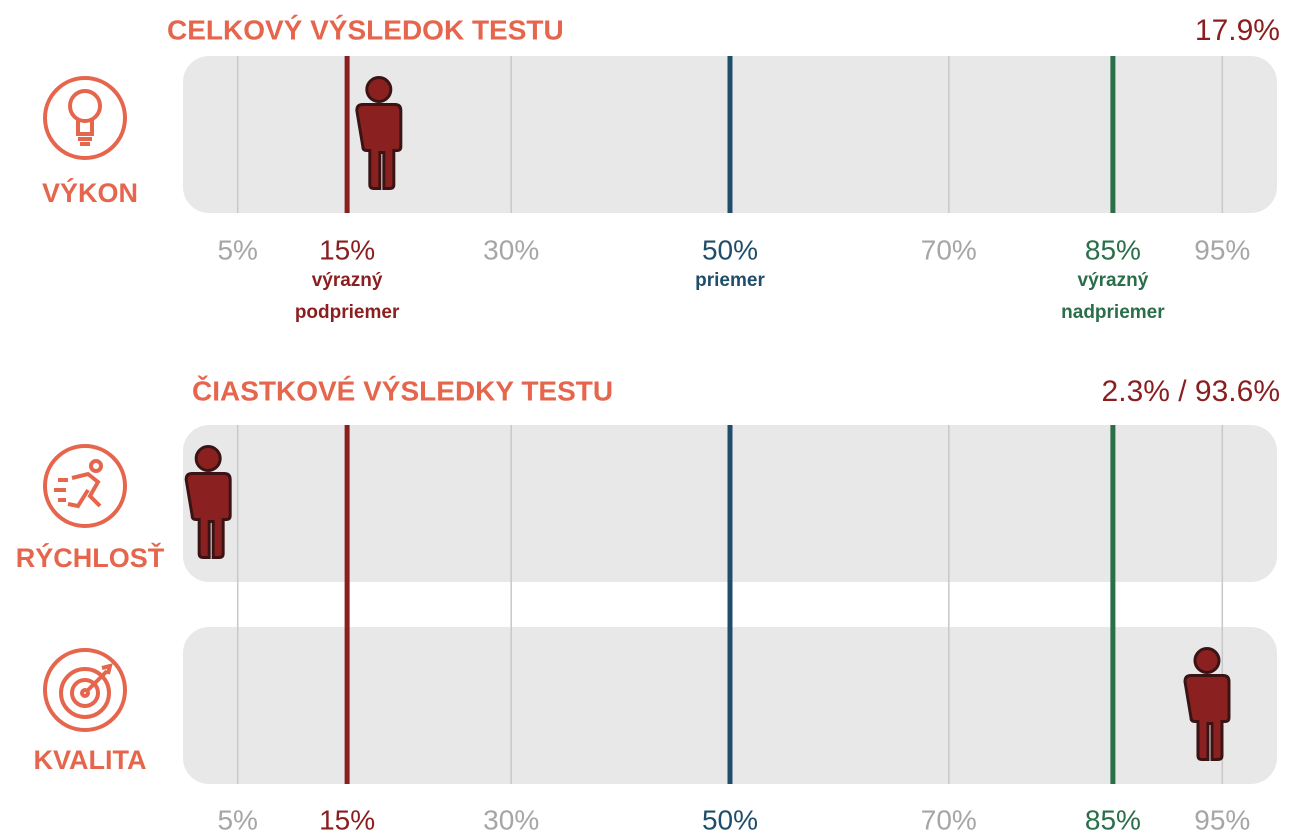 This screenshot has height=836, width=1292. I want to click on tick-note: podpriemer, so click(347, 312).